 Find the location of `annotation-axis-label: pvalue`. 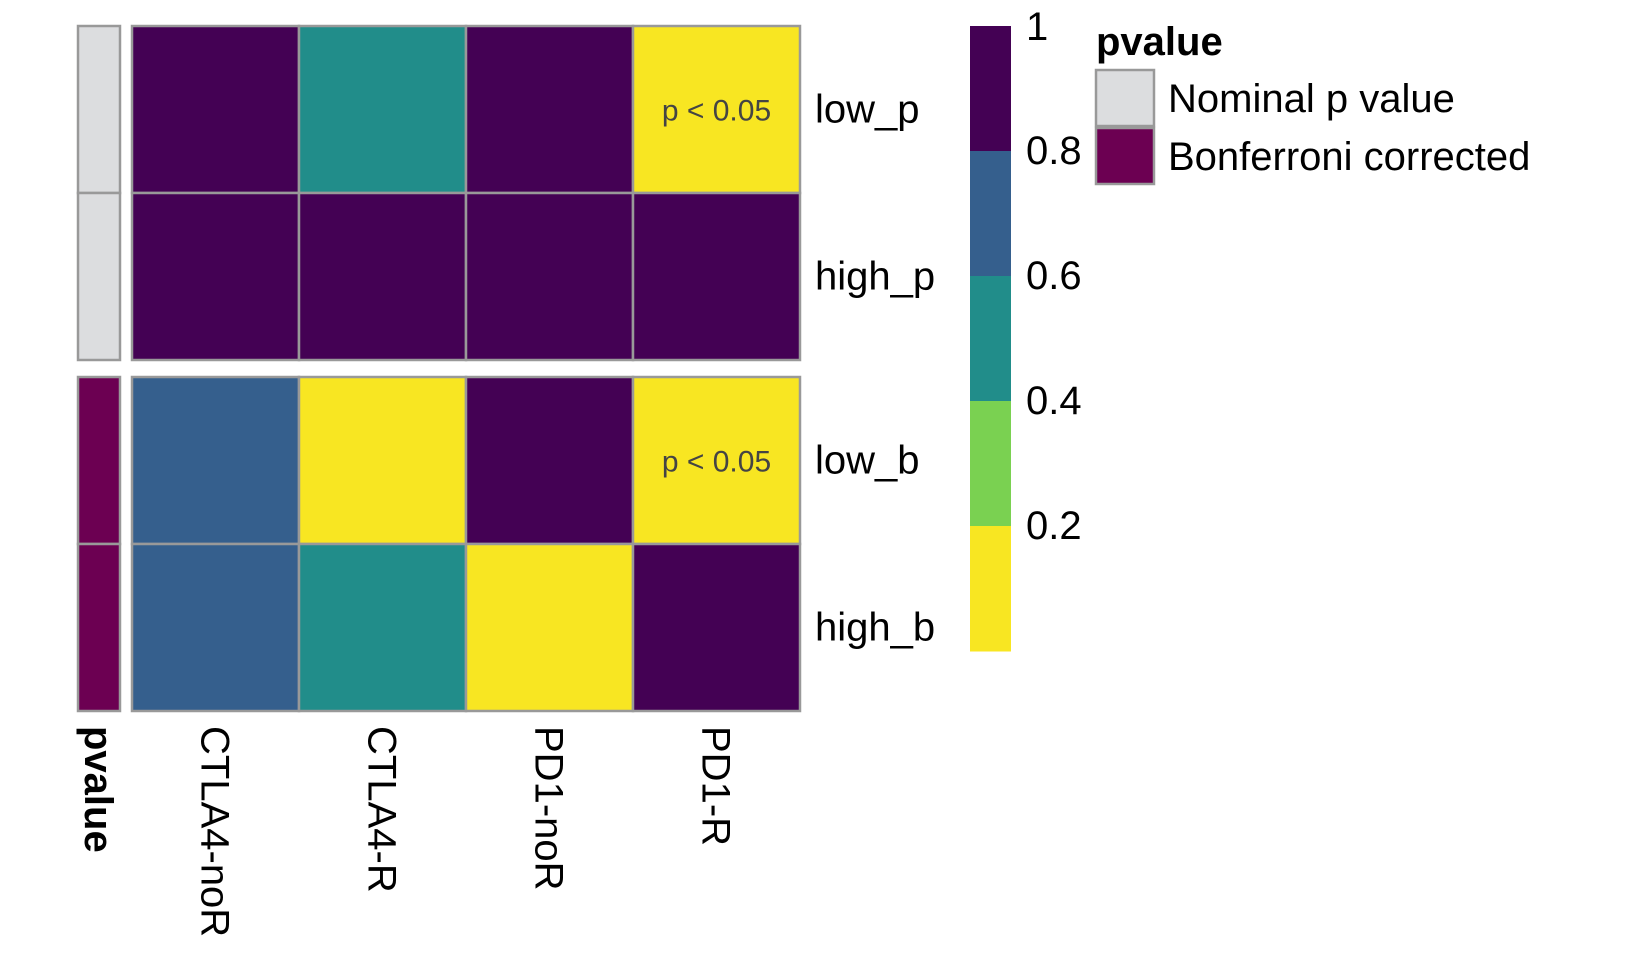

annotation-axis-label: pvalue is located at coordinates (98, 789).